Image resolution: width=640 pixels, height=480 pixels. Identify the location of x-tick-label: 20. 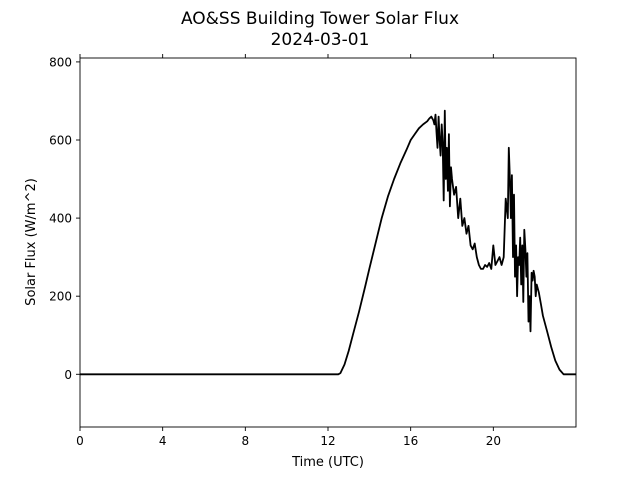
(493, 441).